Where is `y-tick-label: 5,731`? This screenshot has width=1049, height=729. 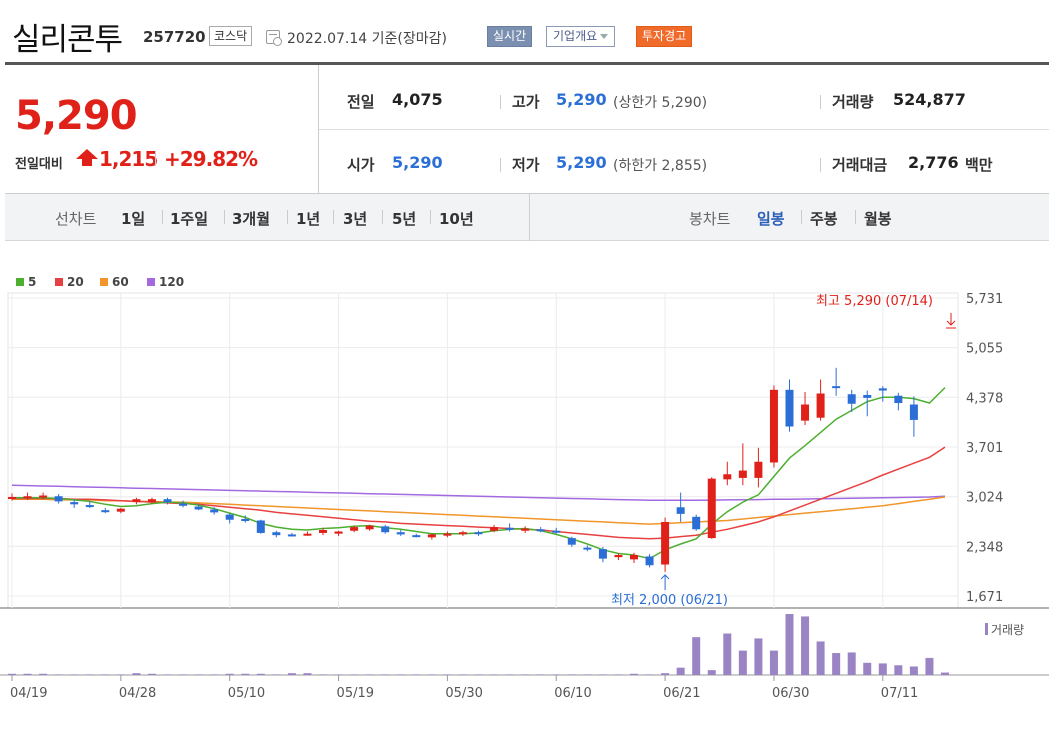 y-tick-label: 5,731 is located at coordinates (984, 299).